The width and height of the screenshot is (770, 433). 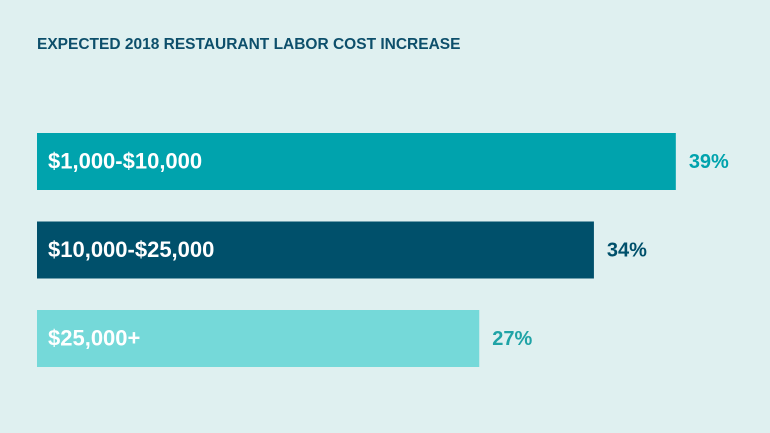 What do you see at coordinates (125, 160) in the screenshot?
I see `category-label: $1,000-$10,000` at bounding box center [125, 160].